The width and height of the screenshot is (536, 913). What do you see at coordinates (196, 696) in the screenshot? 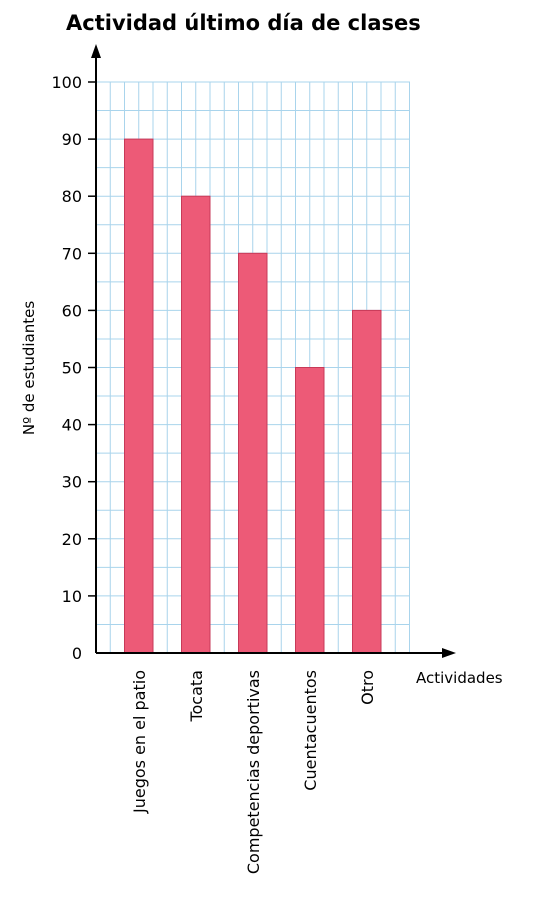
I see `x-category-label: Tocata` at bounding box center [196, 696].